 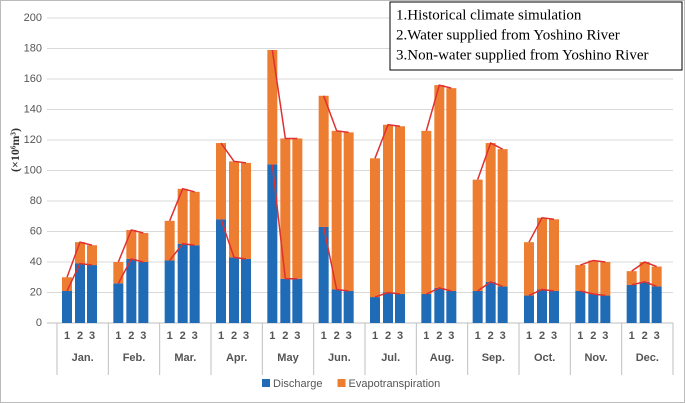 I want to click on x-group-label: Mar., so click(x=185, y=358).